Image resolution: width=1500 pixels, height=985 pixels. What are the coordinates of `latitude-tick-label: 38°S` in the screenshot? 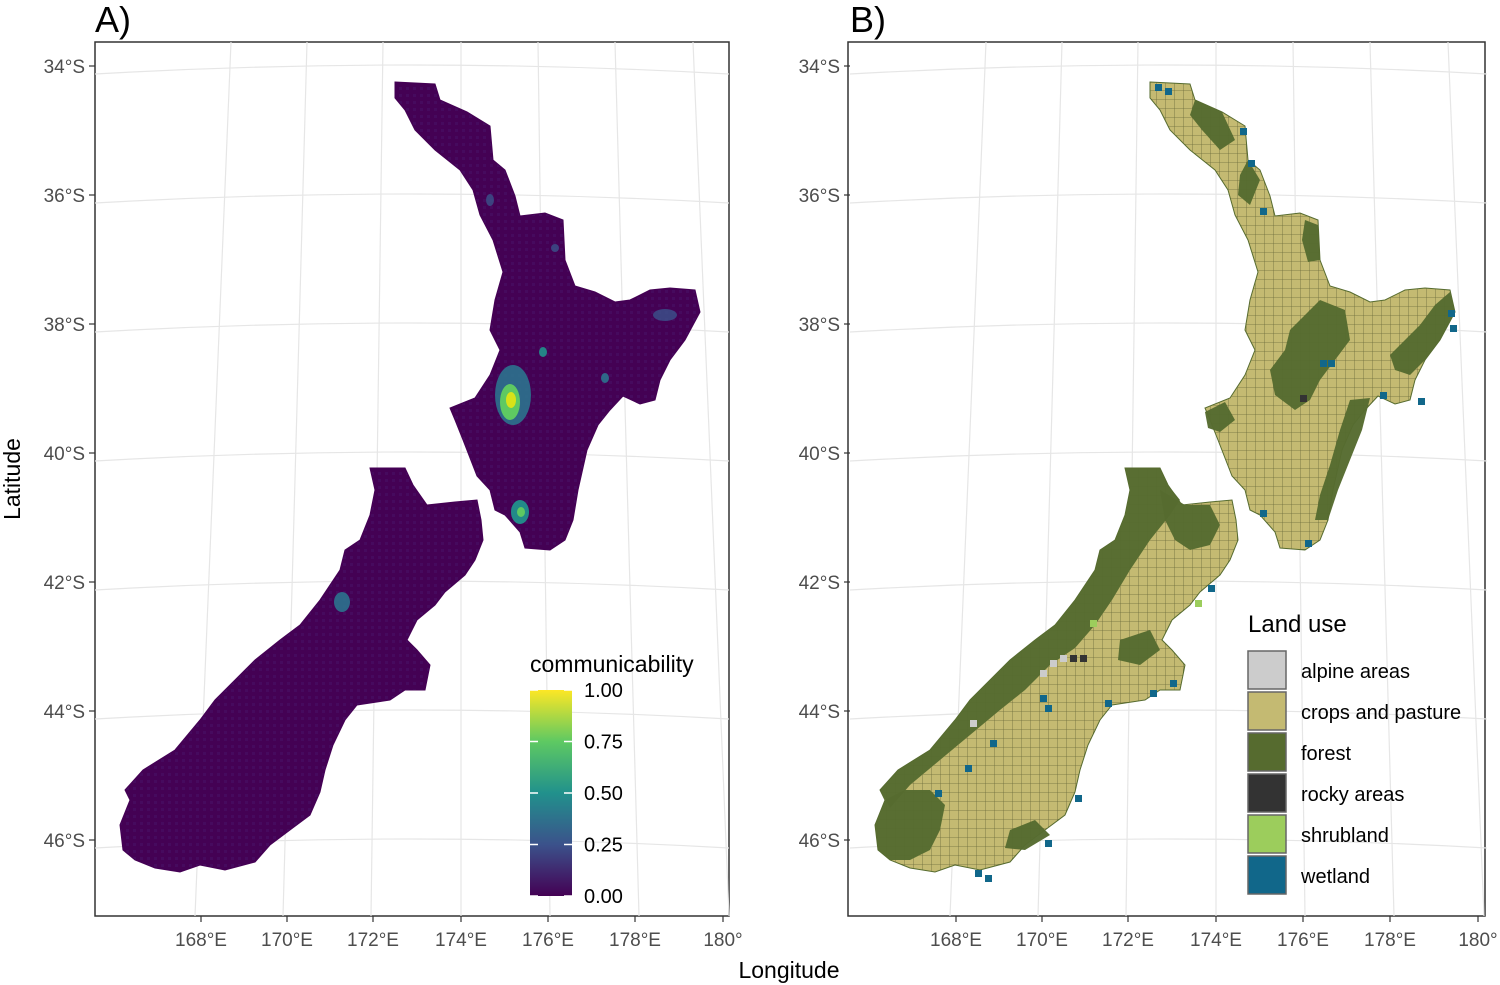 It's located at (819, 325).